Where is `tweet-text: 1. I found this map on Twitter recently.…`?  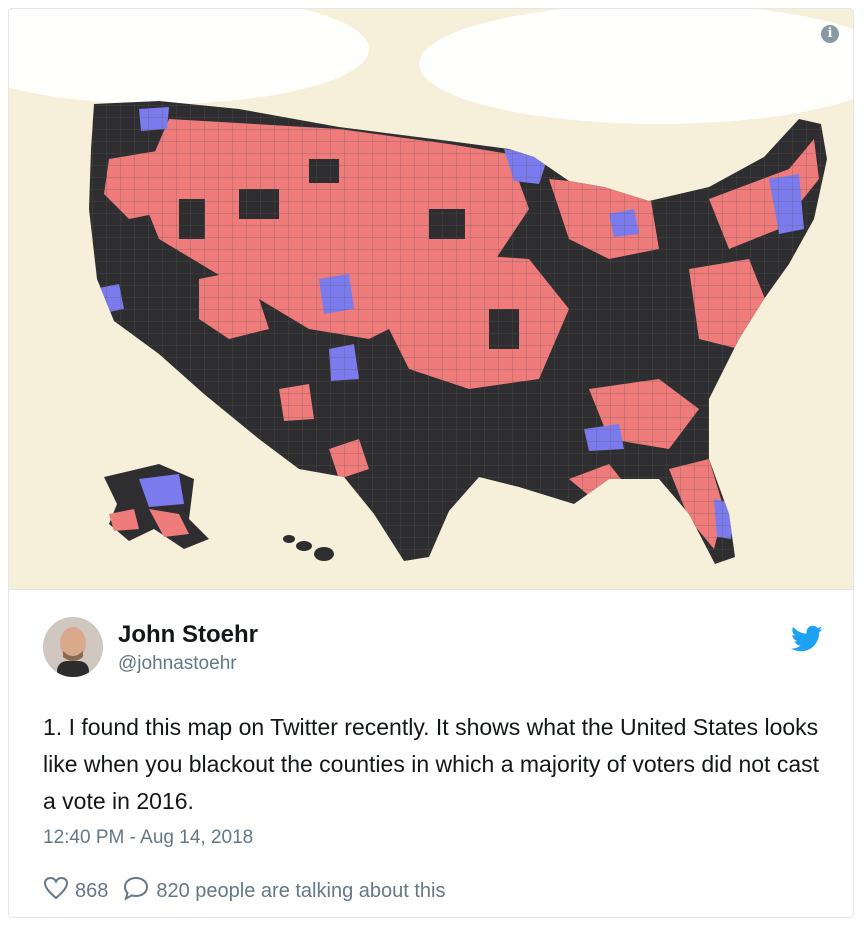
tweet-text: 1. I found this map on Twitter recently.… is located at coordinates (431, 764).